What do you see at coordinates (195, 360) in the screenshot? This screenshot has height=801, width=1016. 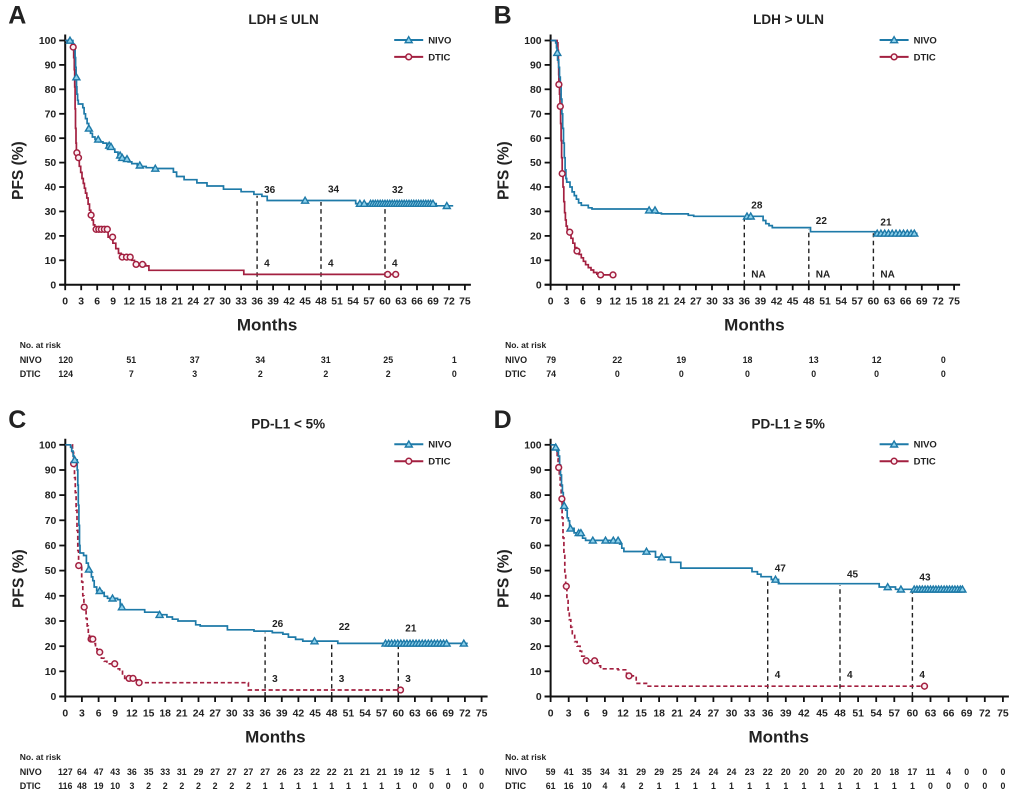 I see `svg-text: 37` at bounding box center [195, 360].